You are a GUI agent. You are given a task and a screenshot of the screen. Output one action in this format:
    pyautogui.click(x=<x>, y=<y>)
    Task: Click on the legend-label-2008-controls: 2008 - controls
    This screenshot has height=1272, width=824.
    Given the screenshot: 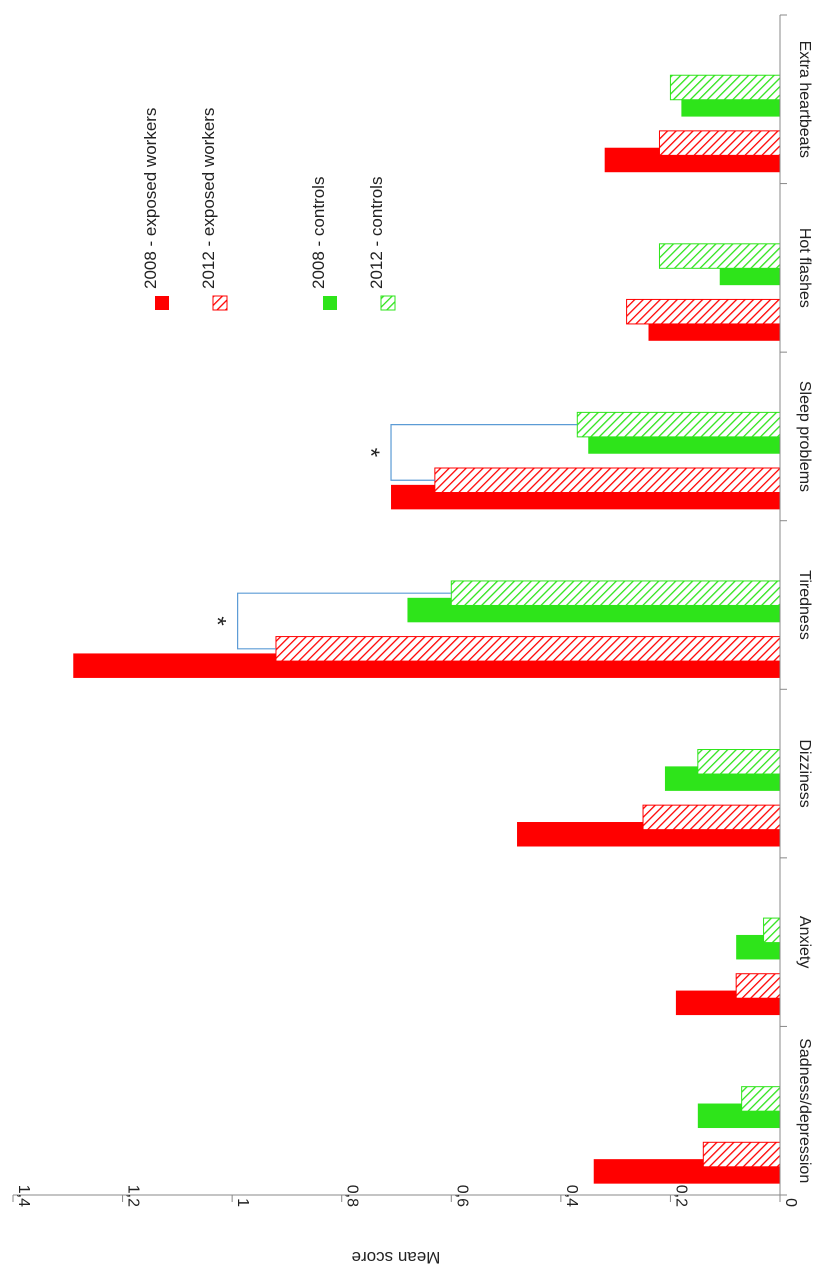 What is the action you would take?
    pyautogui.click(x=318, y=233)
    